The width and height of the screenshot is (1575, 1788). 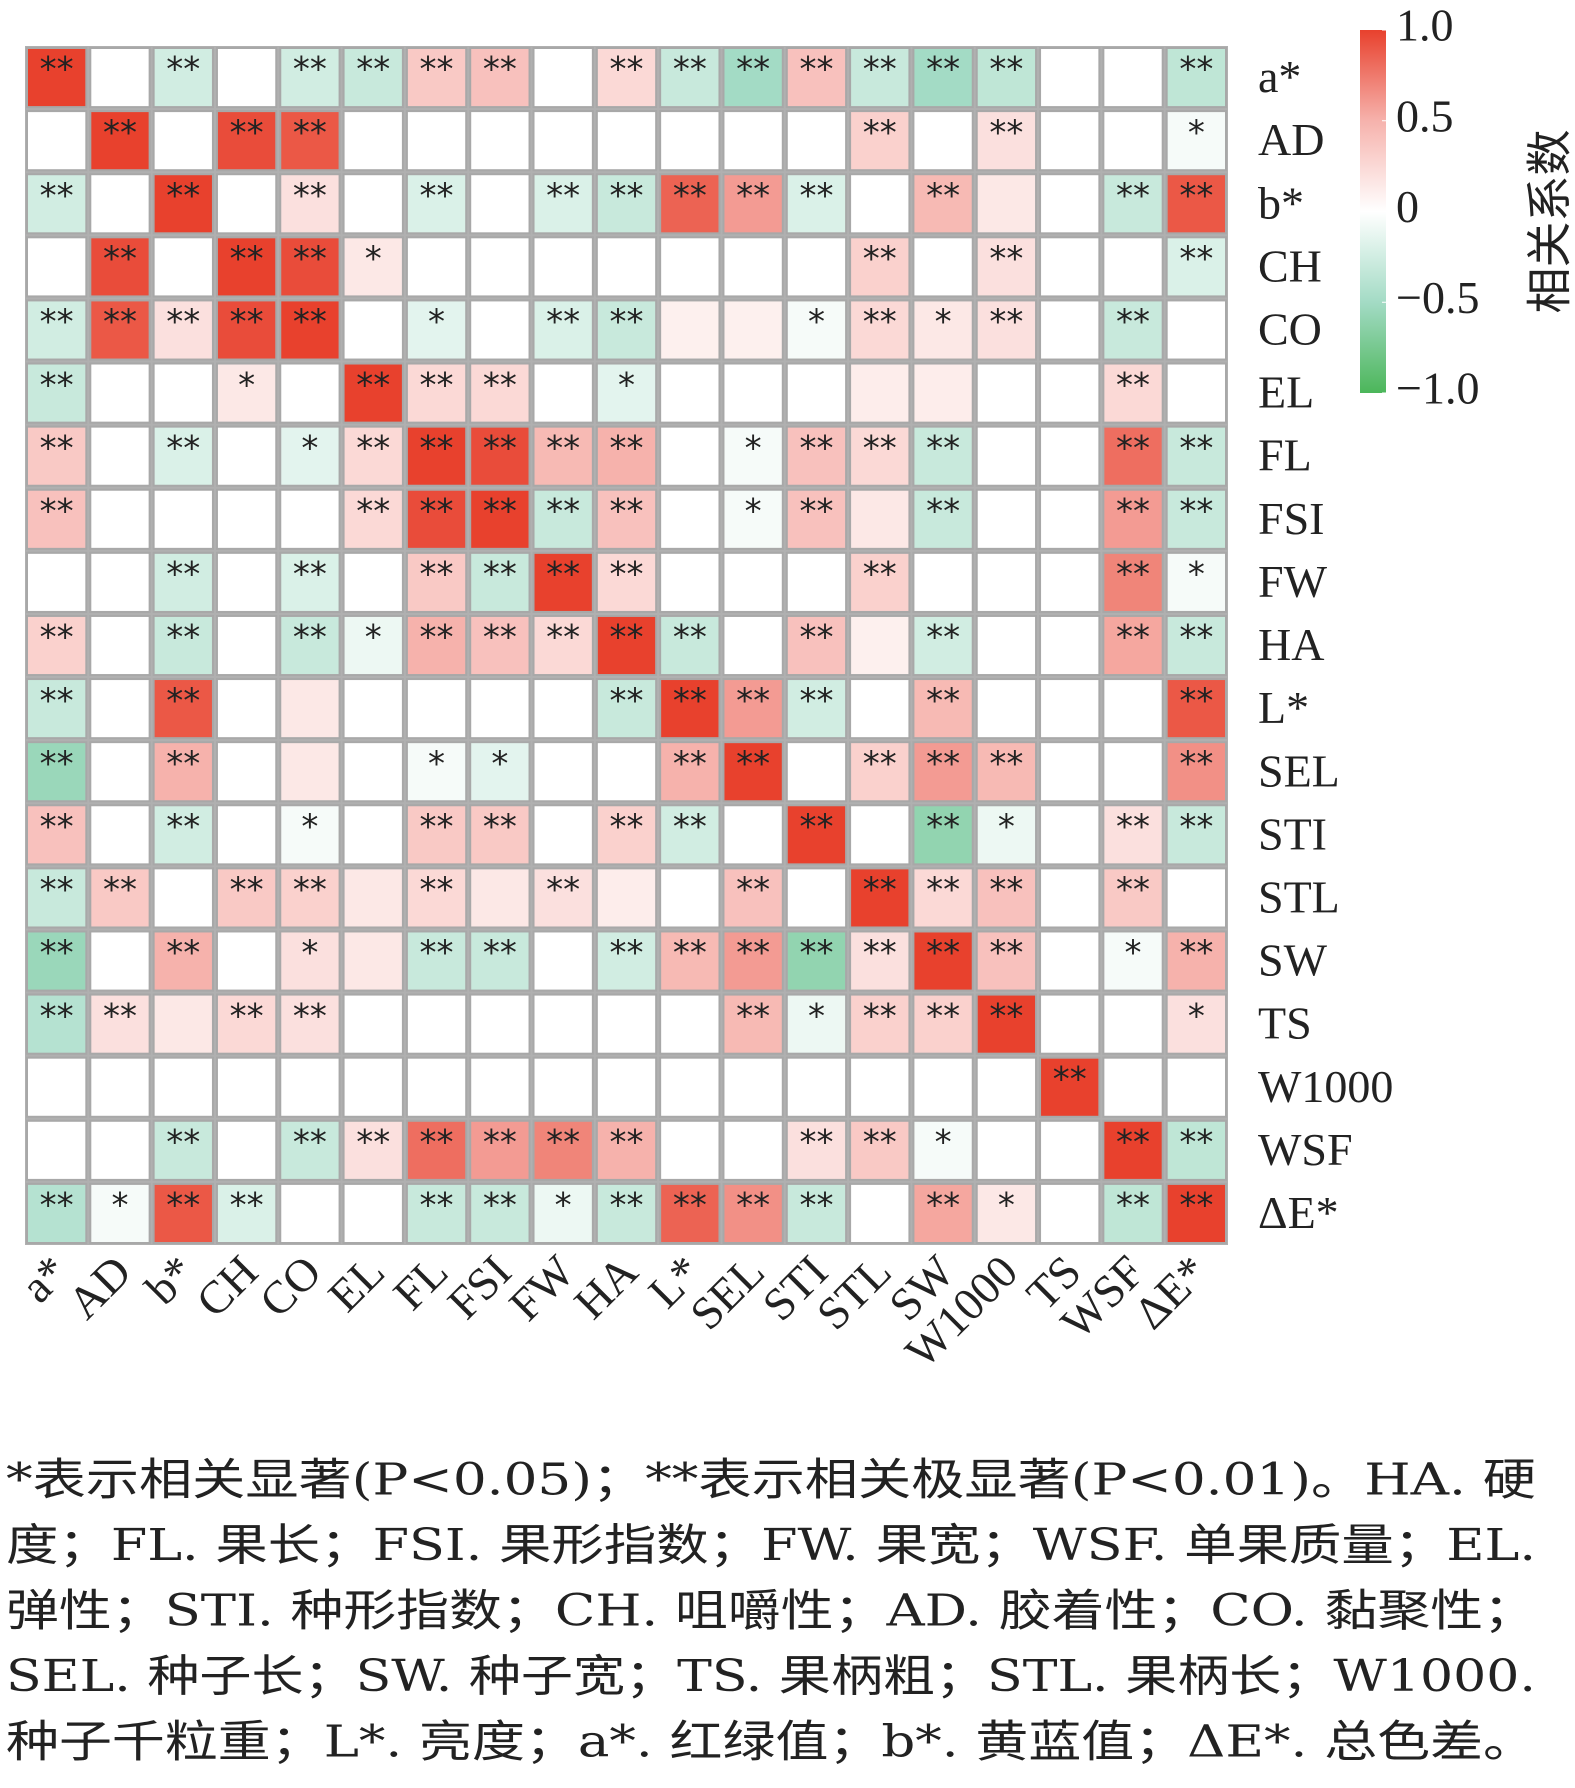 What do you see at coordinates (1285, 455) in the screenshot?
I see `y-tick-label: FL` at bounding box center [1285, 455].